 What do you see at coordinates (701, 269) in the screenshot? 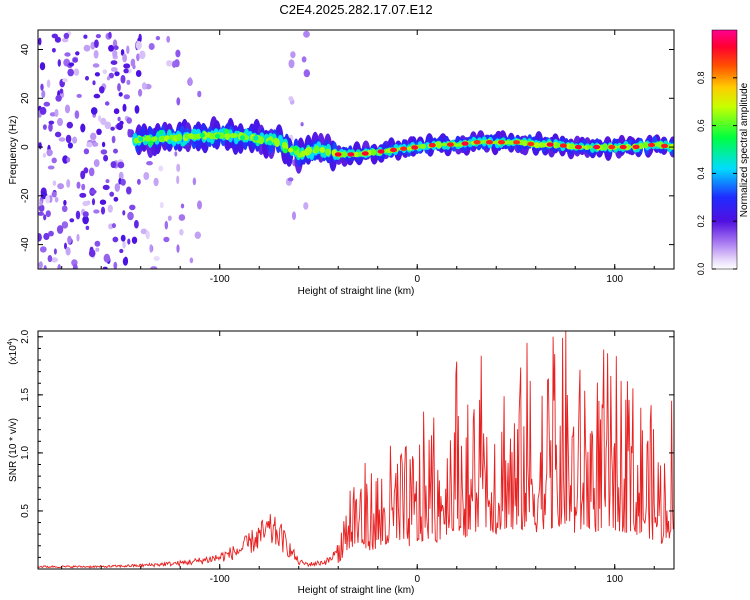
I see `colorbar-tick-label: 0.0` at bounding box center [701, 269].